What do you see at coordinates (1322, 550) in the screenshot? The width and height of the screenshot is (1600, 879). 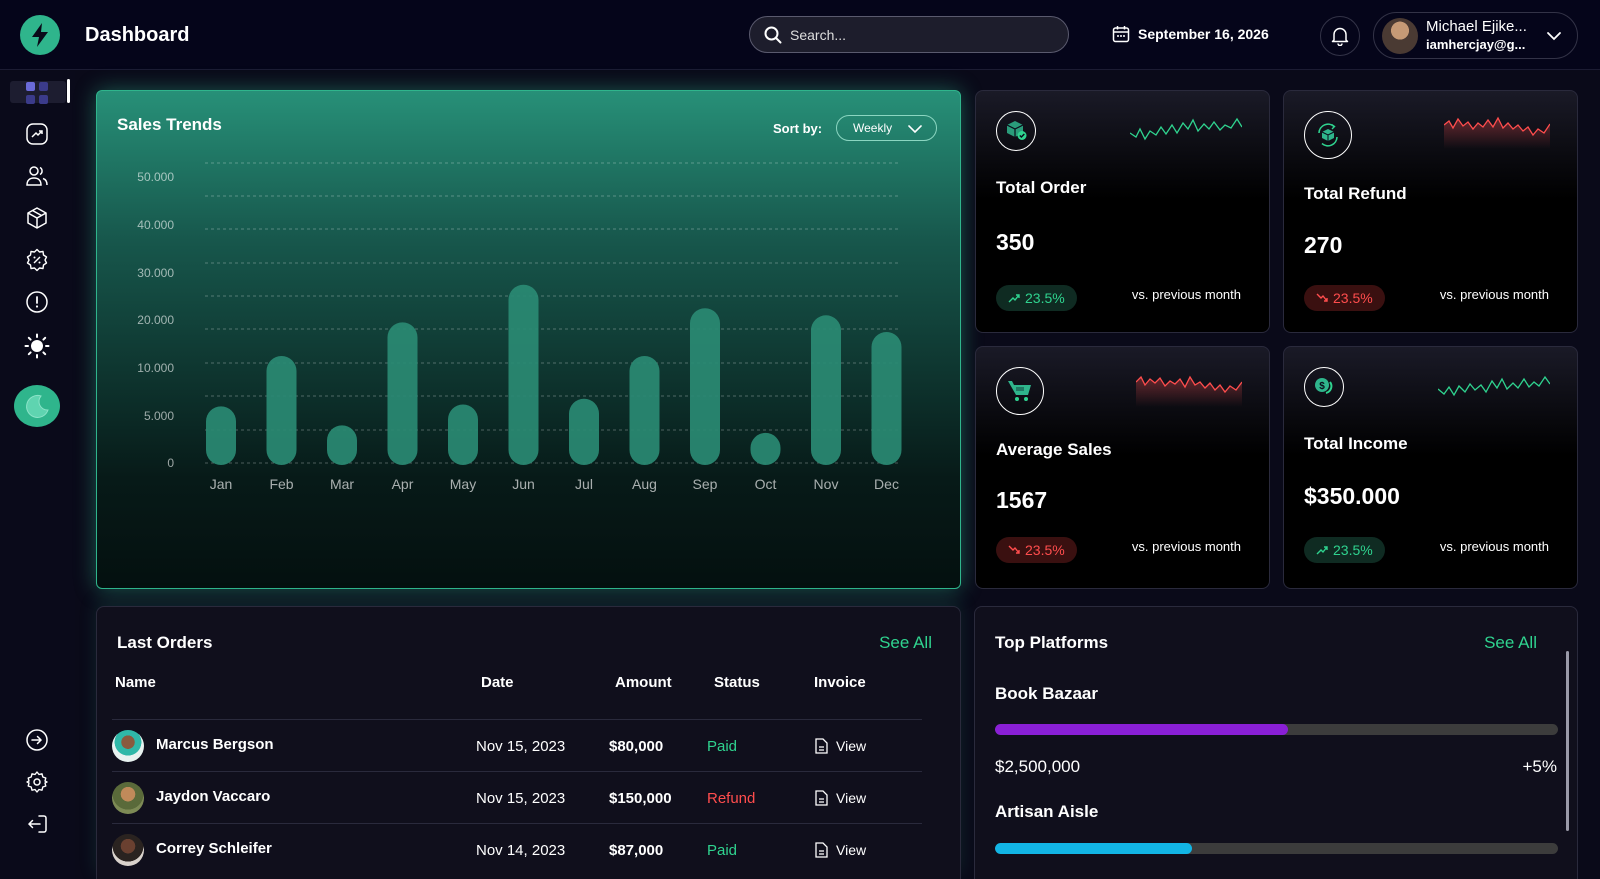 I see `trend-up-icon` at bounding box center [1322, 550].